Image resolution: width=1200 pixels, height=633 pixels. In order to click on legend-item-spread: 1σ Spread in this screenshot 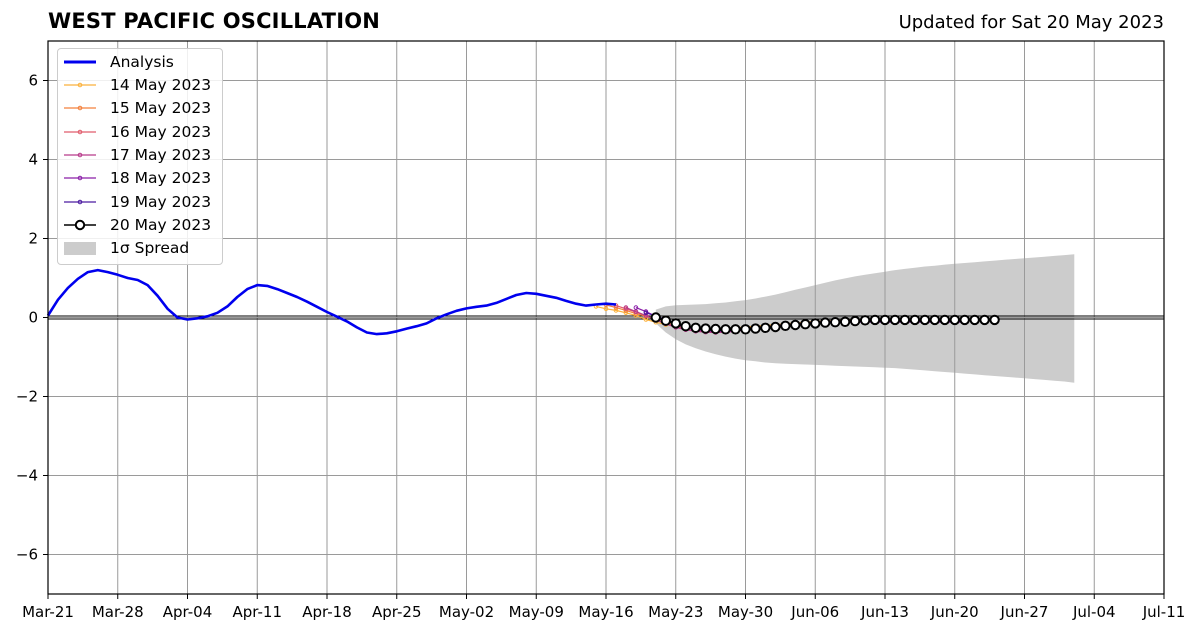, I will do `click(140, 248)`.